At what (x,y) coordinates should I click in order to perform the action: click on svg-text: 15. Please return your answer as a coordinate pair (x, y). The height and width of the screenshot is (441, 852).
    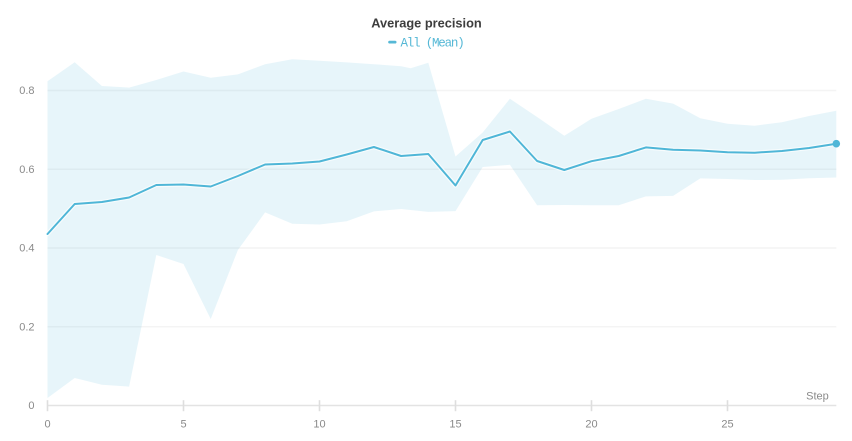
    Looking at the image, I should click on (455, 425).